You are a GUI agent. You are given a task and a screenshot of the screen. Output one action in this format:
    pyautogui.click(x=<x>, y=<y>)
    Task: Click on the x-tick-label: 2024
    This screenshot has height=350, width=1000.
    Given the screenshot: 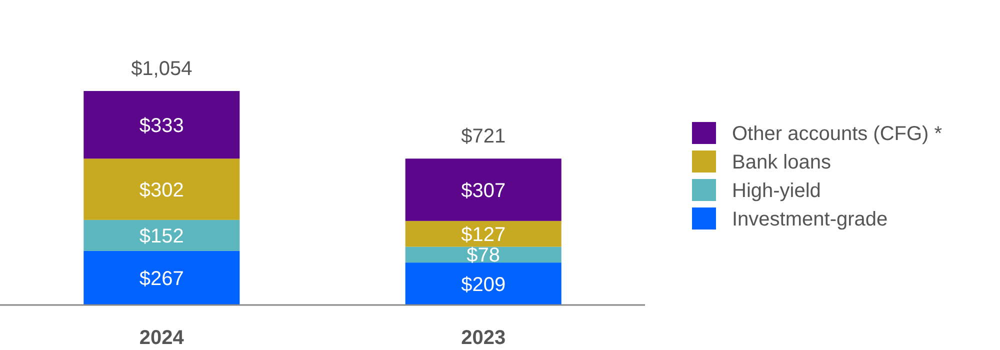 What is the action you would take?
    pyautogui.click(x=162, y=338)
    